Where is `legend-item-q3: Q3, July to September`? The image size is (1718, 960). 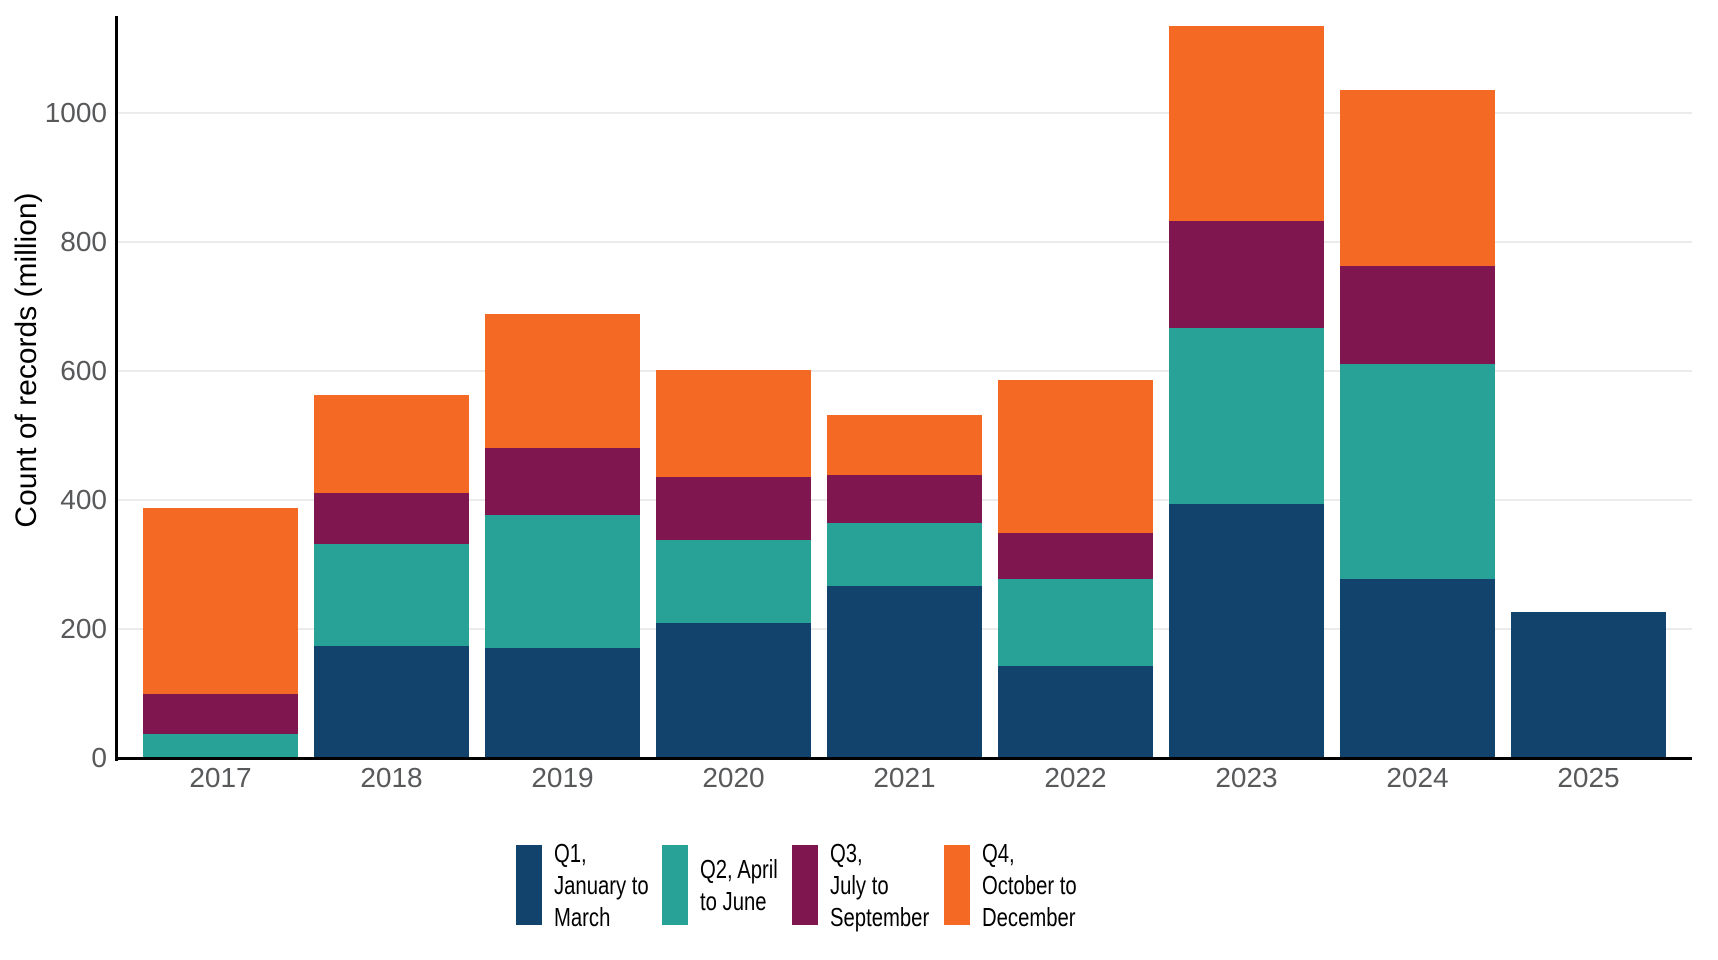 legend-item-q3: Q3, July to September is located at coordinates (874, 885).